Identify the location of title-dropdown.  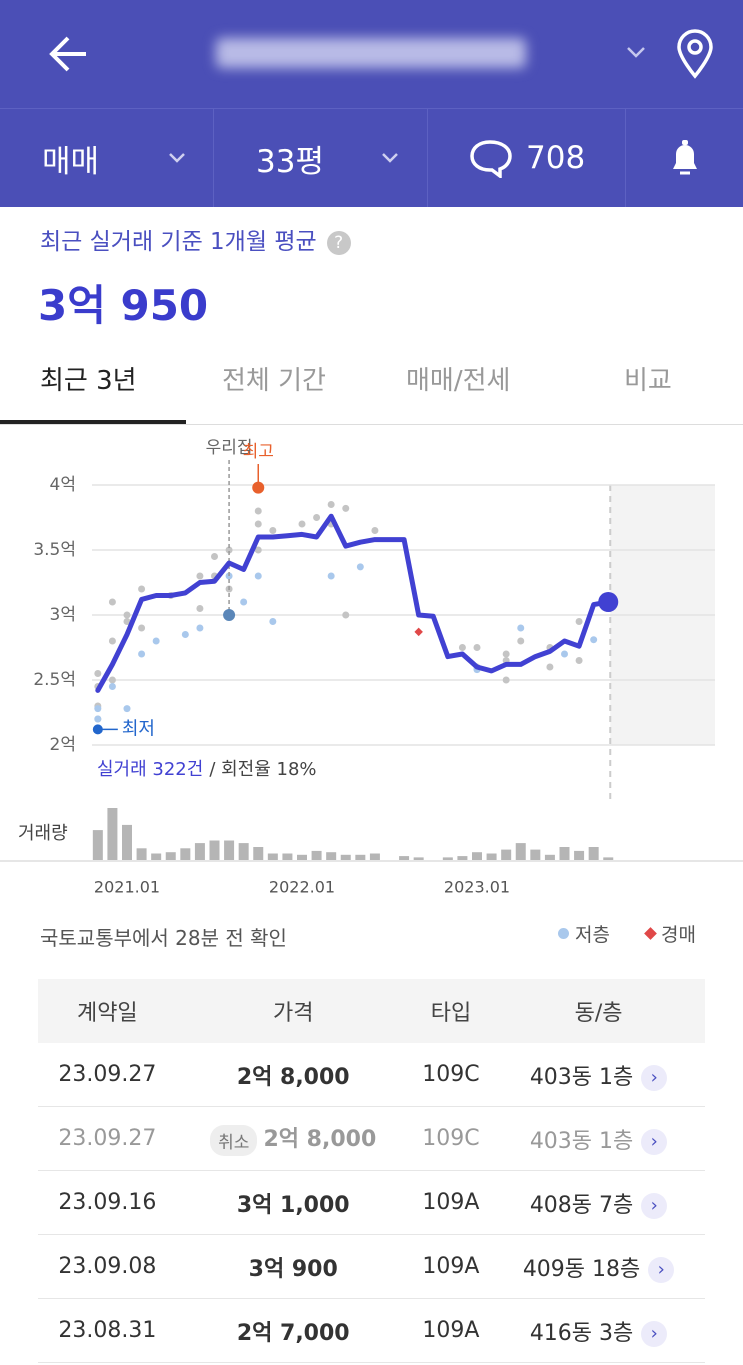
(636, 53).